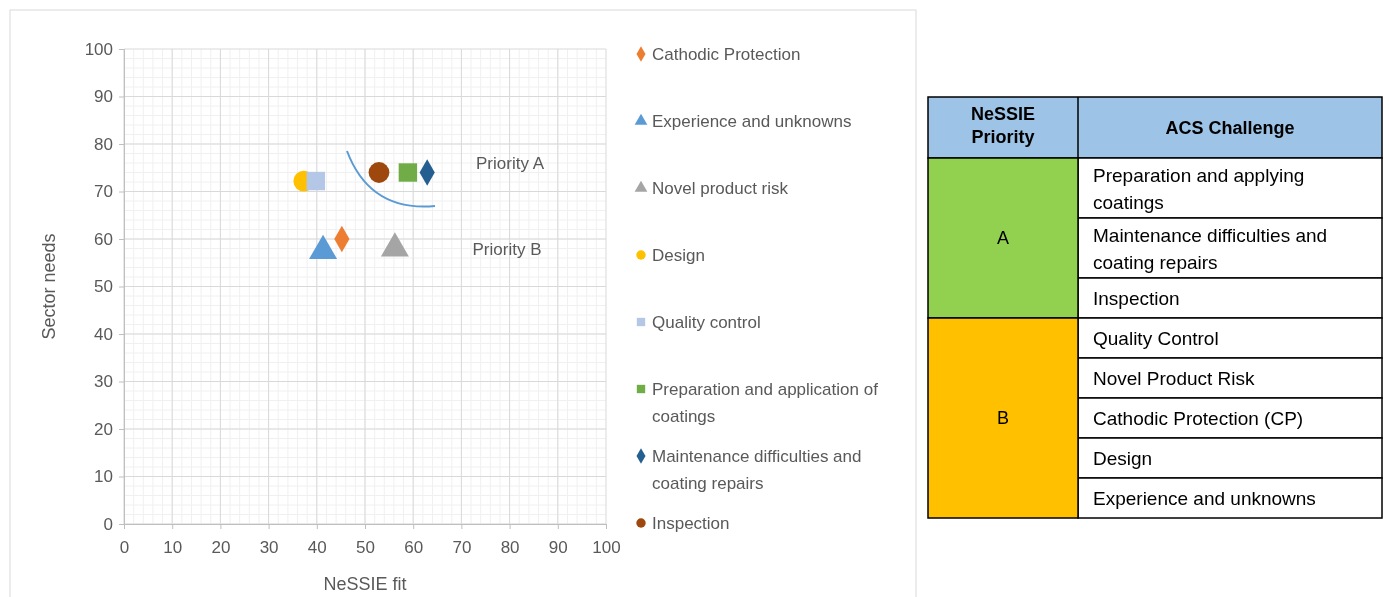 This screenshot has width=1389, height=597. What do you see at coordinates (103, 192) in the screenshot?
I see `y-tick-label: 70` at bounding box center [103, 192].